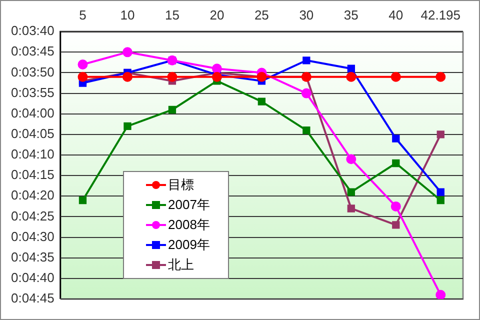 This screenshot has width=480, height=320. What do you see at coordinates (32, 72) in the screenshot?
I see `y-tick-label: 0:03:50` at bounding box center [32, 72].